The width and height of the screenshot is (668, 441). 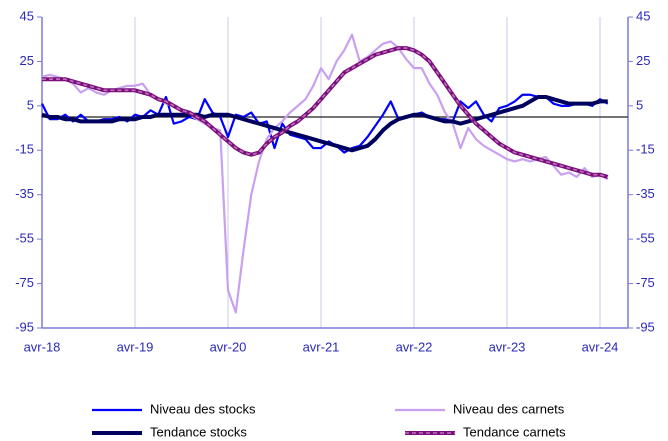 What do you see at coordinates (645, 326) in the screenshot?
I see `y2-tick-label: -95` at bounding box center [645, 326].